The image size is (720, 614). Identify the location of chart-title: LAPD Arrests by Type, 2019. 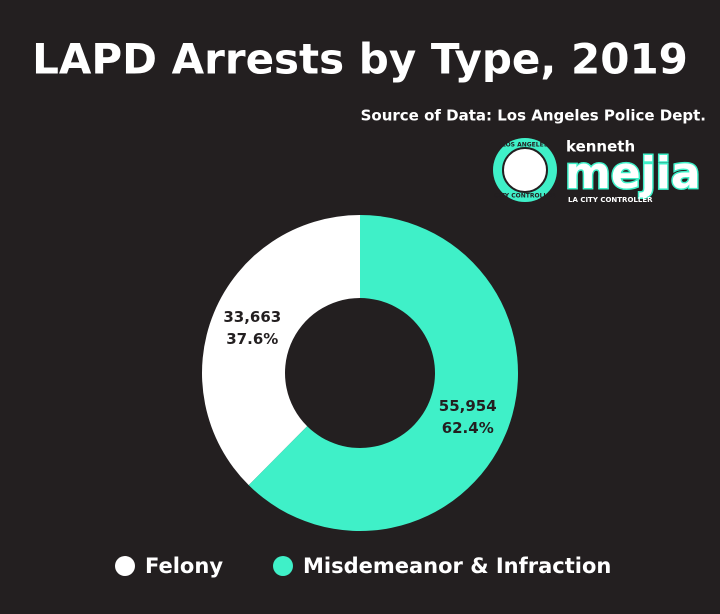
(360, 59).